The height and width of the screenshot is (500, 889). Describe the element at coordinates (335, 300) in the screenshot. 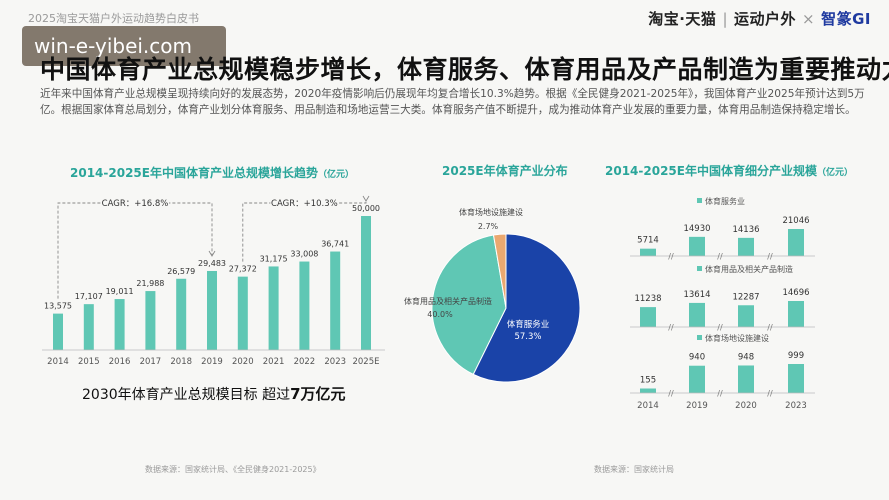

I see `bar-2023` at that location.